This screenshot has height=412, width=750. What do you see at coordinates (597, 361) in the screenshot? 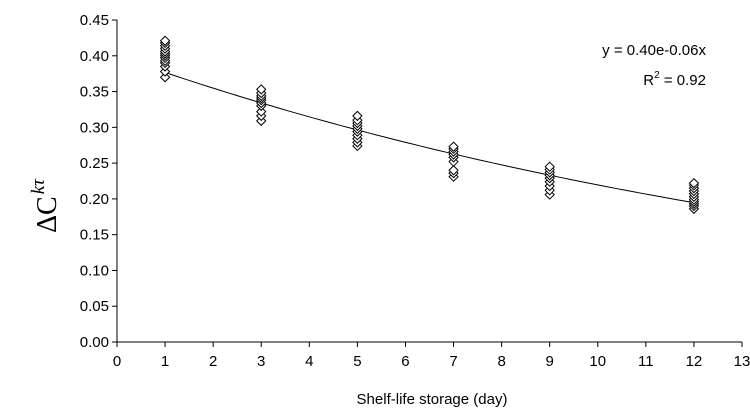
I see `x-tick-label: 10` at bounding box center [597, 361].